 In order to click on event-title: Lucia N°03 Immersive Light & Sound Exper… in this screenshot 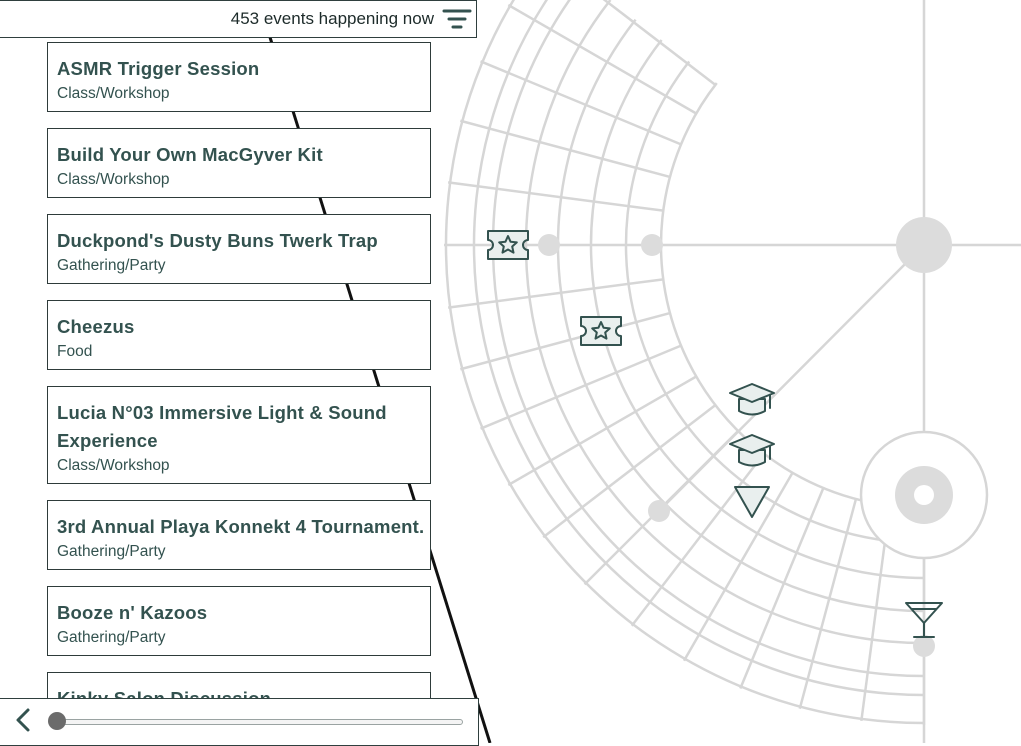, I will do `click(222, 426)`.